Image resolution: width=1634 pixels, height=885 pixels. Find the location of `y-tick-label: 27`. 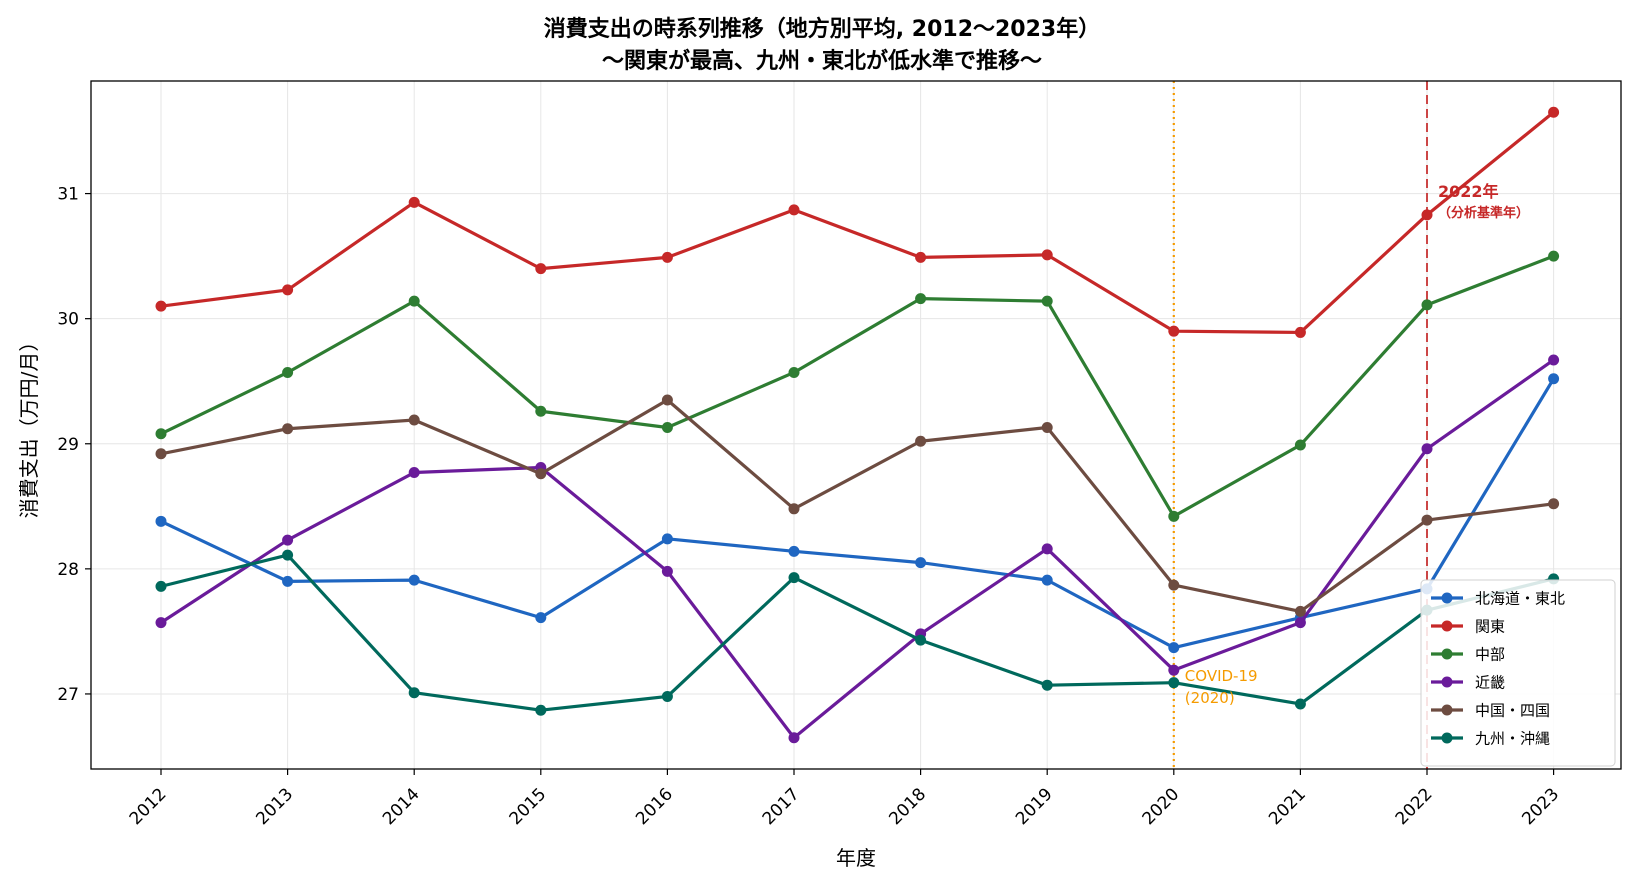

y-tick-label: 27 is located at coordinates (68, 695).